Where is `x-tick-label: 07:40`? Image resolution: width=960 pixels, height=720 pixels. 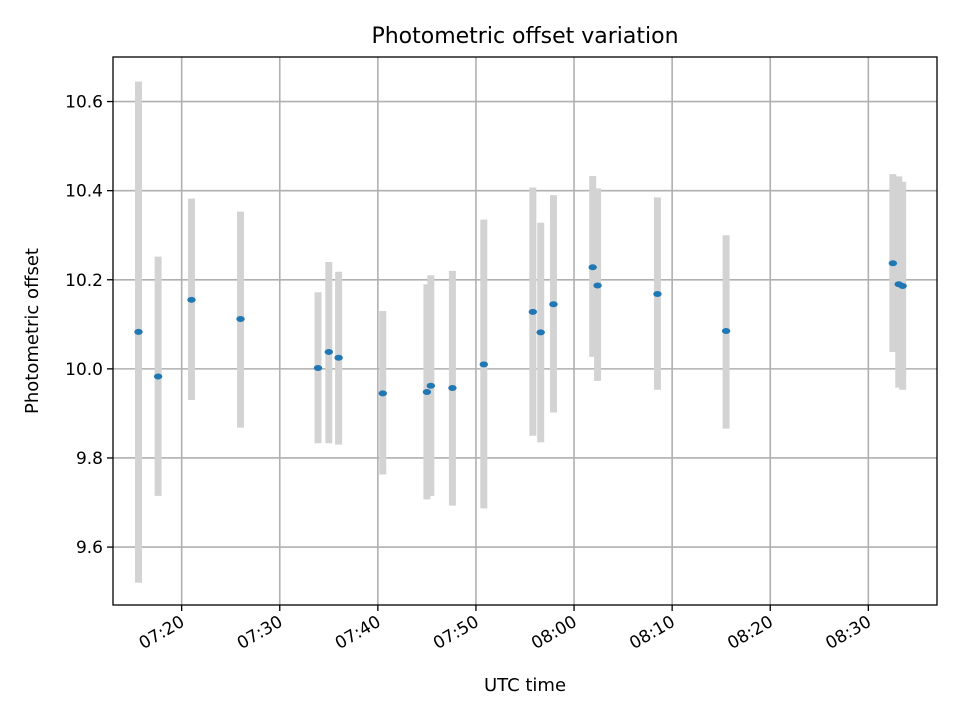 x-tick-label: 07:40 is located at coordinates (358, 633).